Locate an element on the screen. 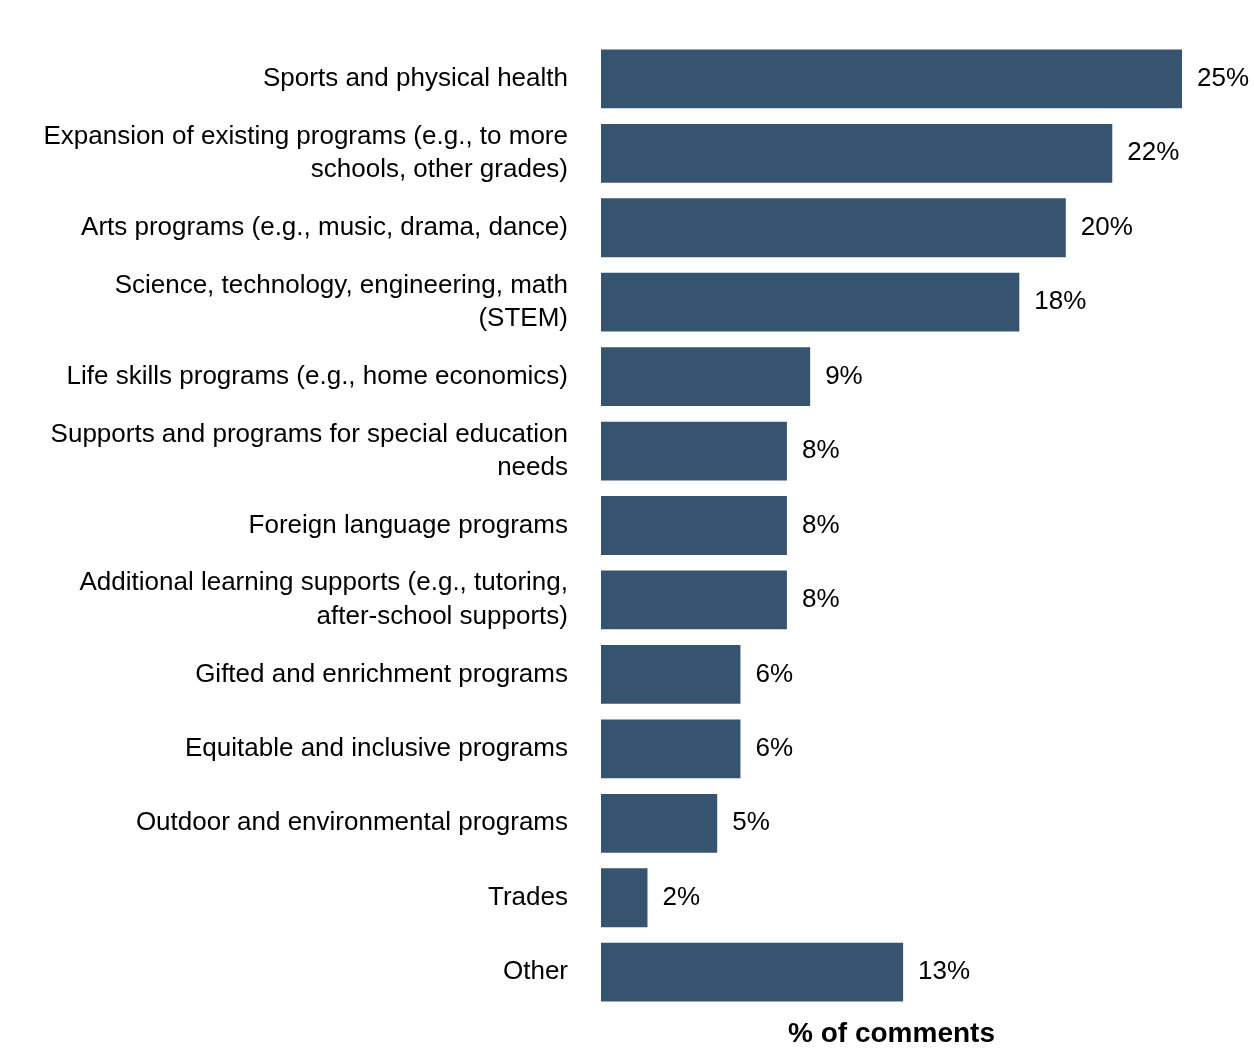 The width and height of the screenshot is (1254, 1057). y-tick-label: Additional learning supports (e.g., tutoring, after-school supports) is located at coordinates (323, 598).